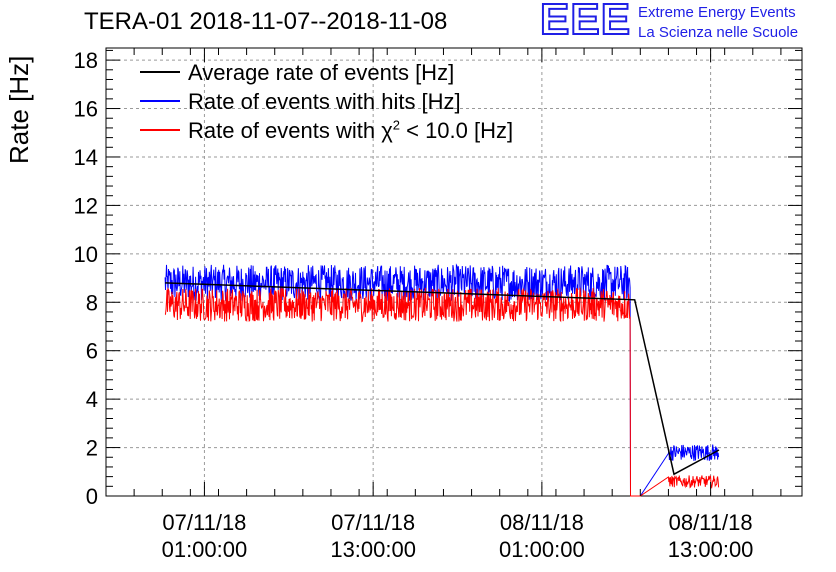 This screenshot has height=572, width=836. I want to click on legend-swatch-chi2, so click(160, 130).